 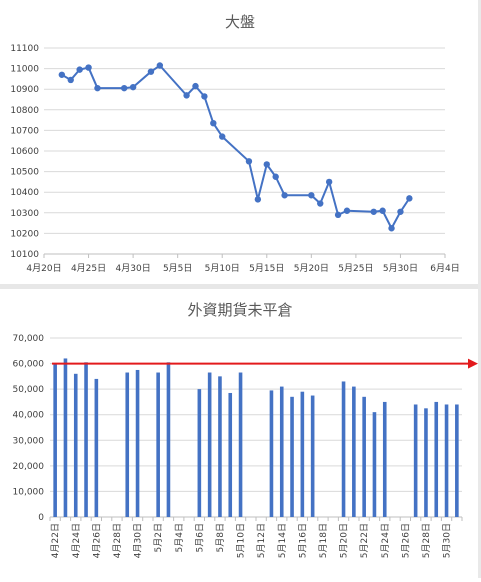 I want to click on y-tick-label: 10800, so click(x=24, y=111).